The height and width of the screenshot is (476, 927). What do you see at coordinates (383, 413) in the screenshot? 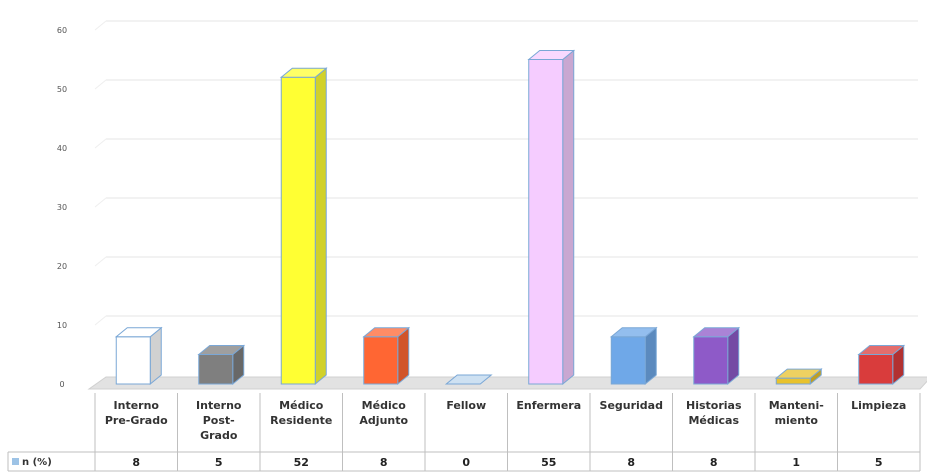
I see `category-label: Médico Adjunto` at bounding box center [383, 413].